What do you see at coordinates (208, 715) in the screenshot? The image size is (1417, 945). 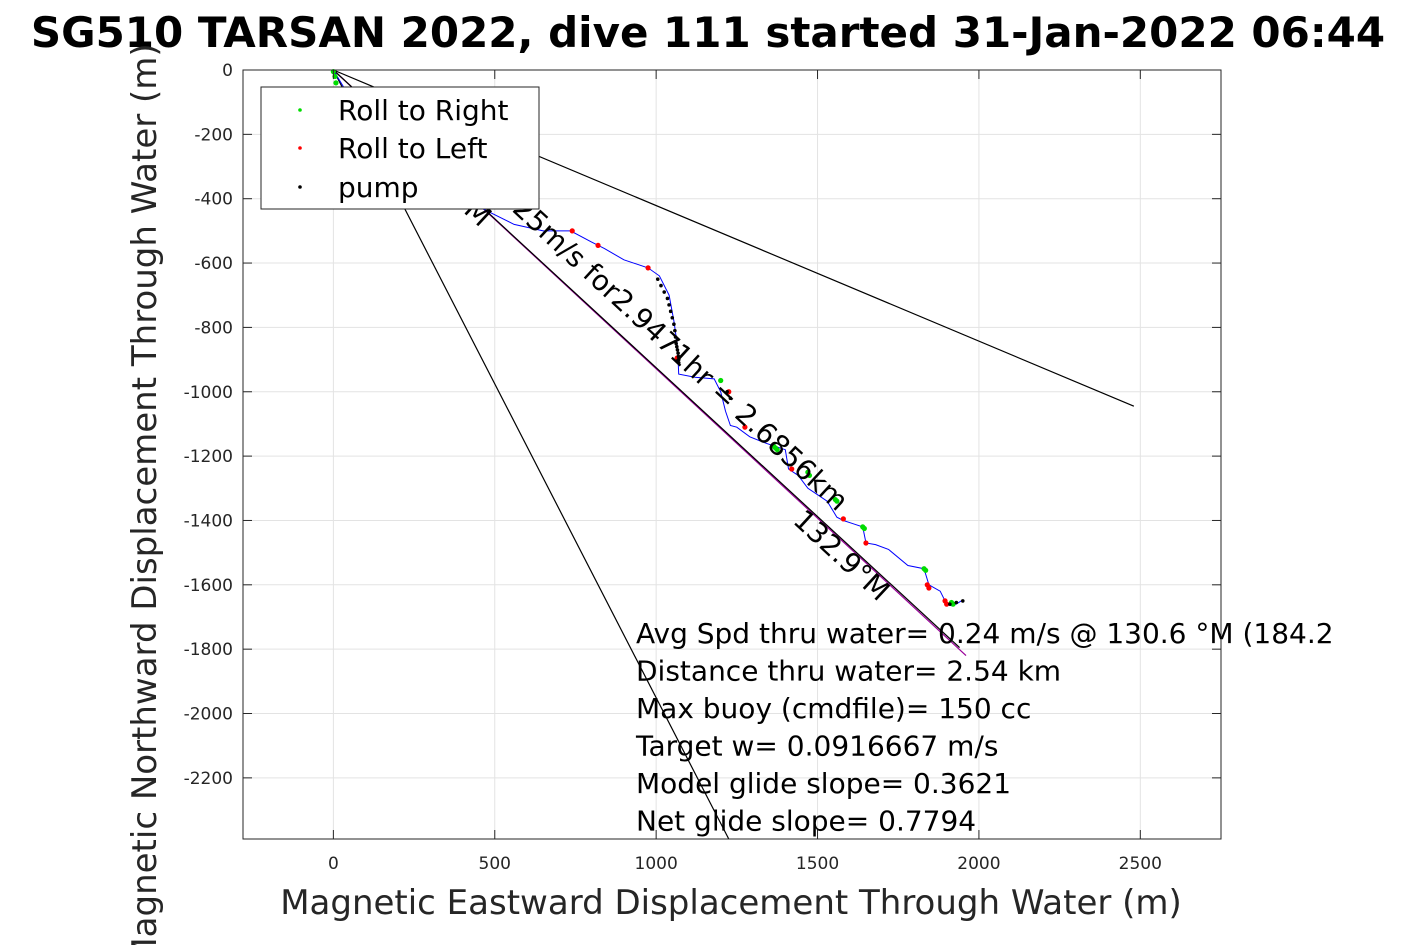 I see `y-tick-label: -2000` at bounding box center [208, 715].